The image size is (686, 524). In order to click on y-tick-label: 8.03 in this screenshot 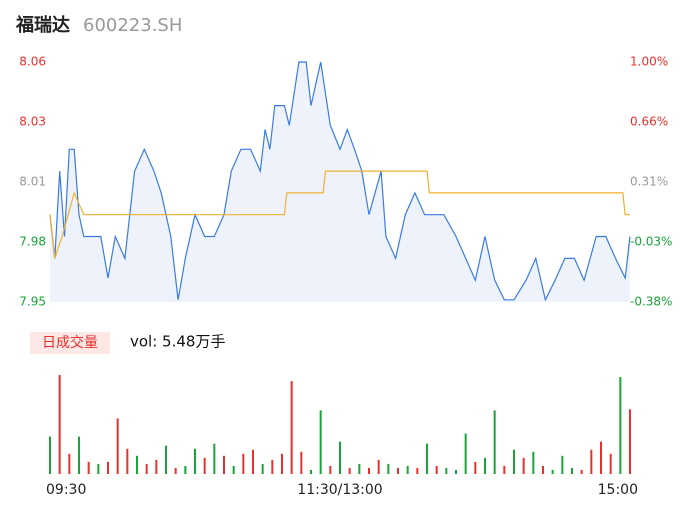, I will do `click(32, 122)`.